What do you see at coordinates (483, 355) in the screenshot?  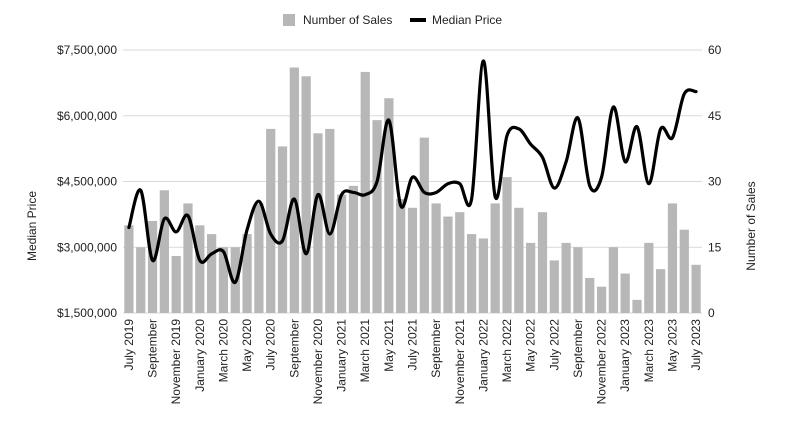 I see `x-tick-label: January 2022` at bounding box center [483, 355].